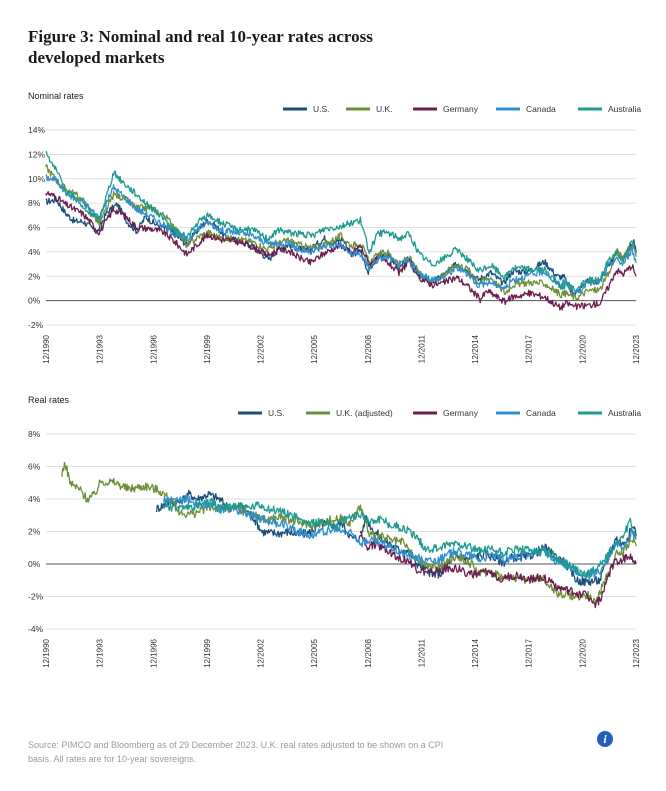 This screenshot has height=791, width=666. Describe the element at coordinates (49, 400) in the screenshot. I see `real-rates-label: Real rates` at that location.